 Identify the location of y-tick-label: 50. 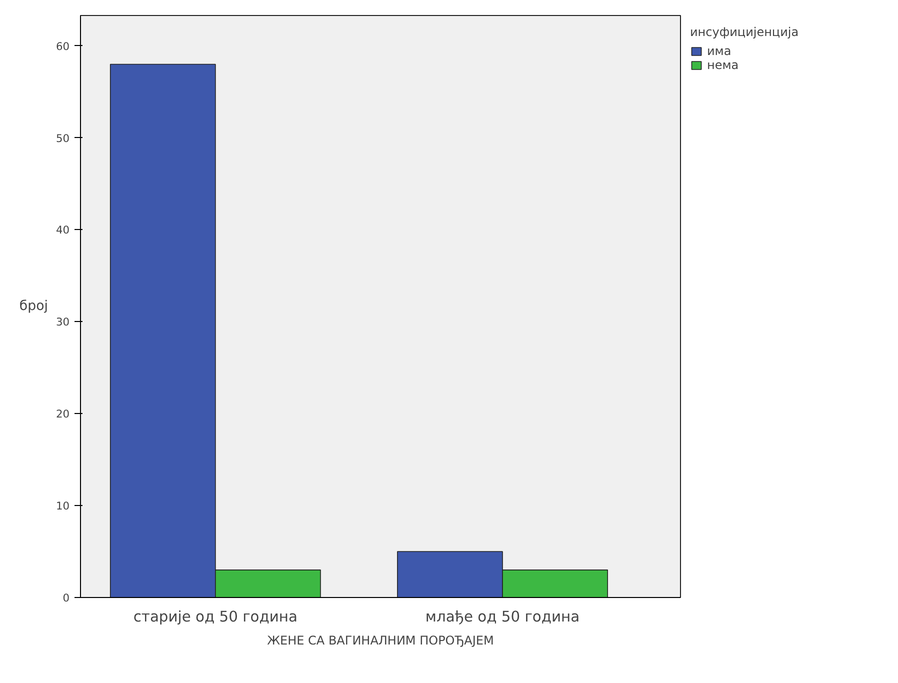
(63, 138).